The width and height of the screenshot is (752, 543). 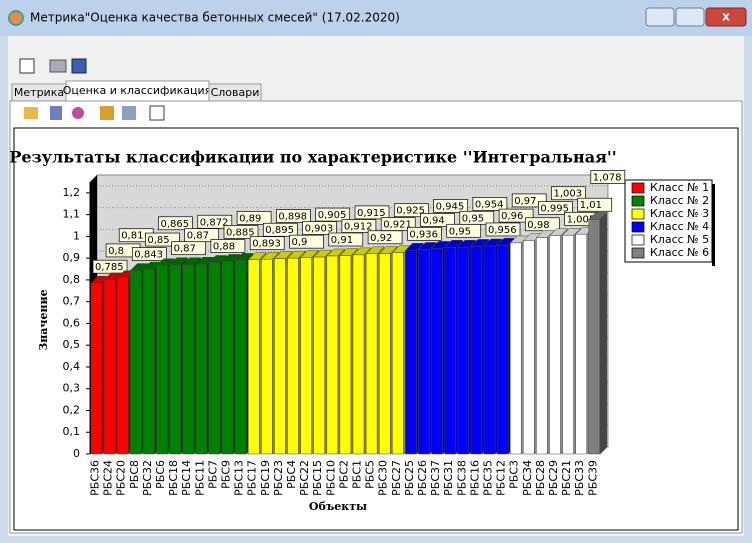 I want to click on x-tick-label: РБС3, so click(x=514, y=474).